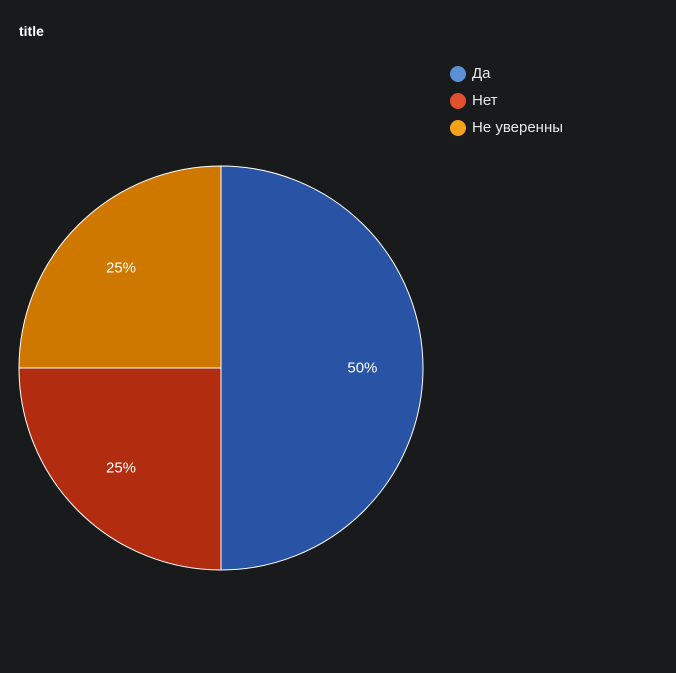 The width and height of the screenshot is (676, 673). I want to click on legend-item-unsure: Не уверенны, so click(506, 127).